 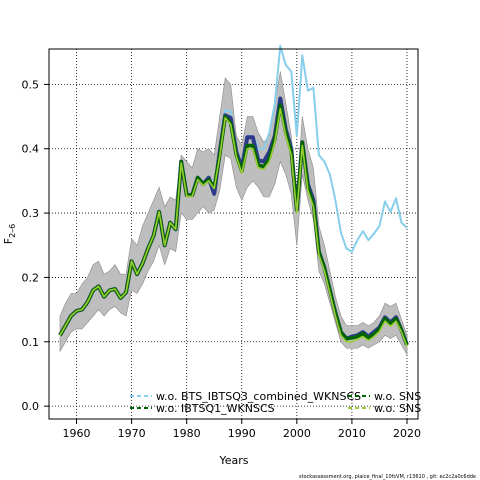 I want to click on x-tick-label: 1980, so click(x=187, y=433).